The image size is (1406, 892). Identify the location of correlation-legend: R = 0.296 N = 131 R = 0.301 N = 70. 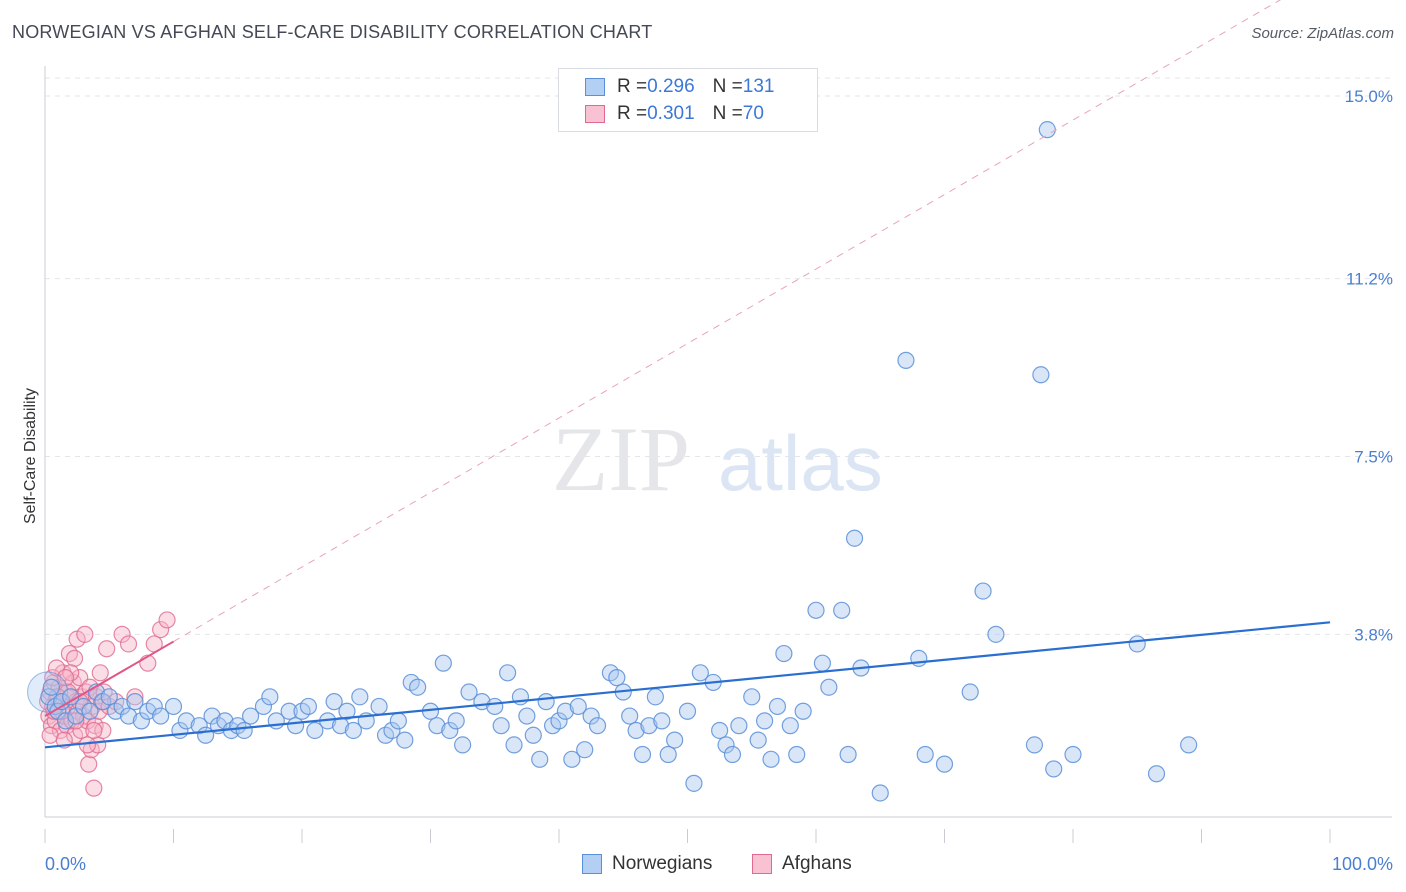
(688, 100).